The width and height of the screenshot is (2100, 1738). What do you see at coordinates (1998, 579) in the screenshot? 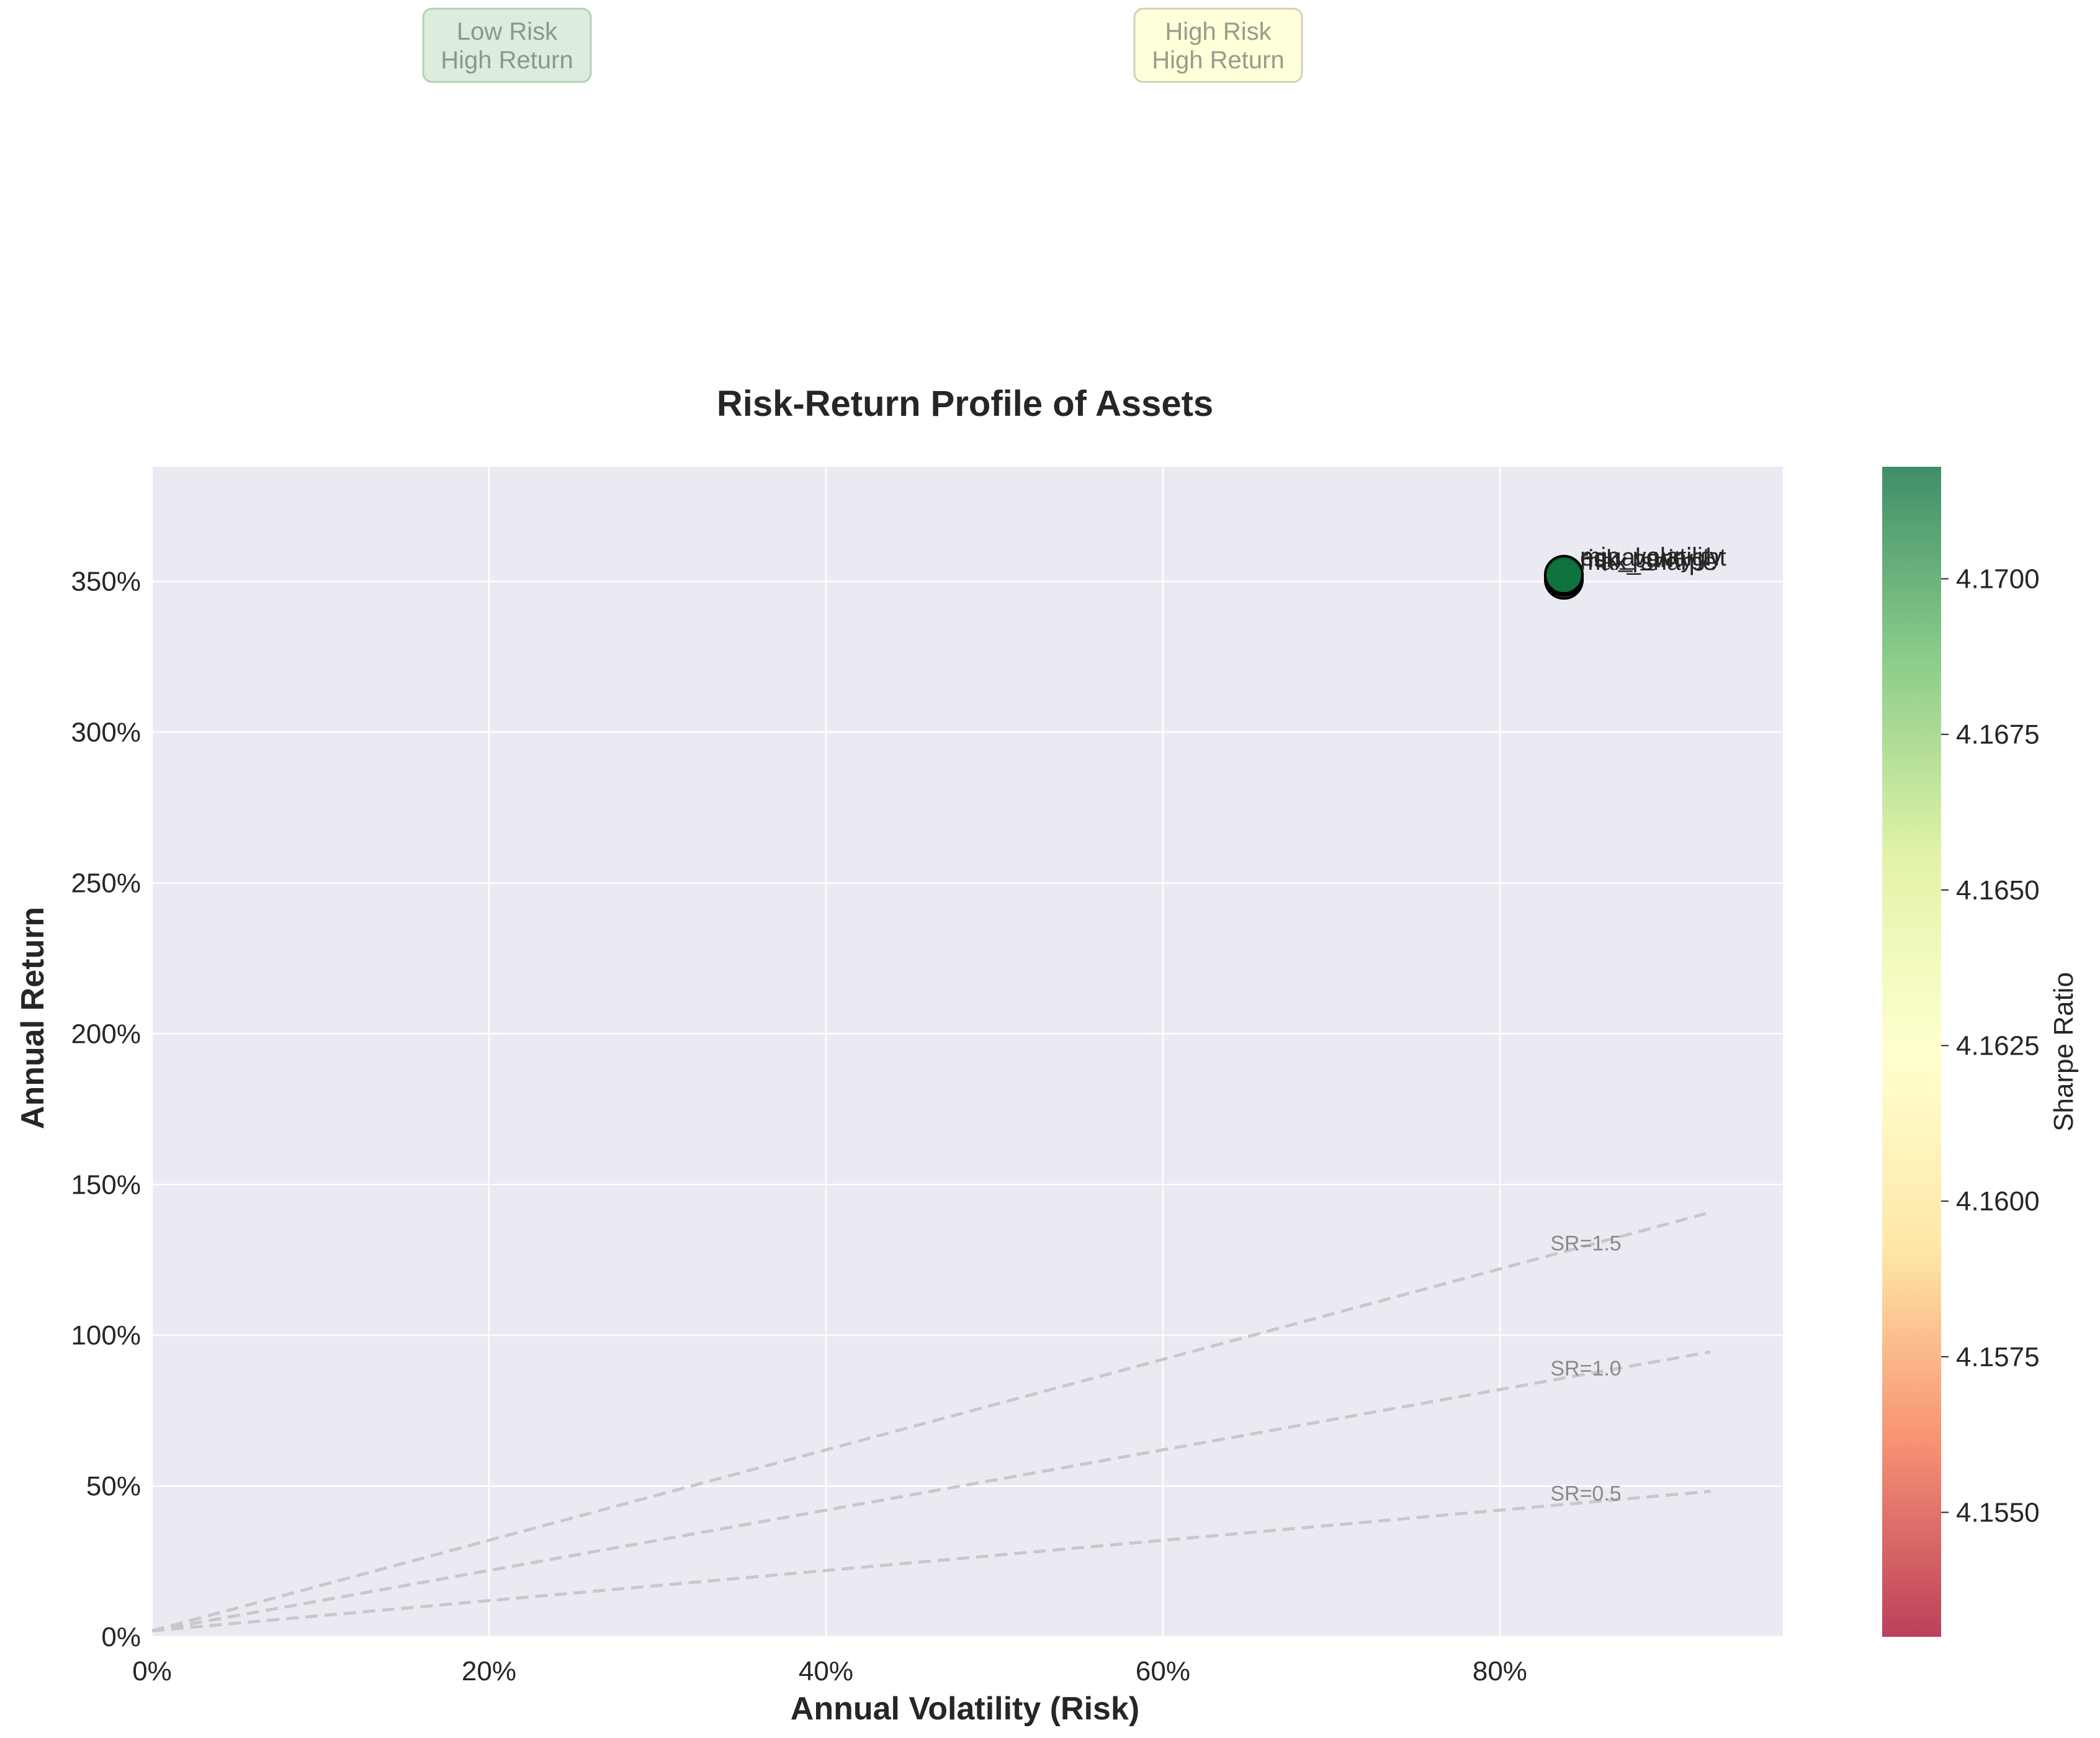
I see `colorbar-tick-label: 4.1700` at bounding box center [1998, 579].